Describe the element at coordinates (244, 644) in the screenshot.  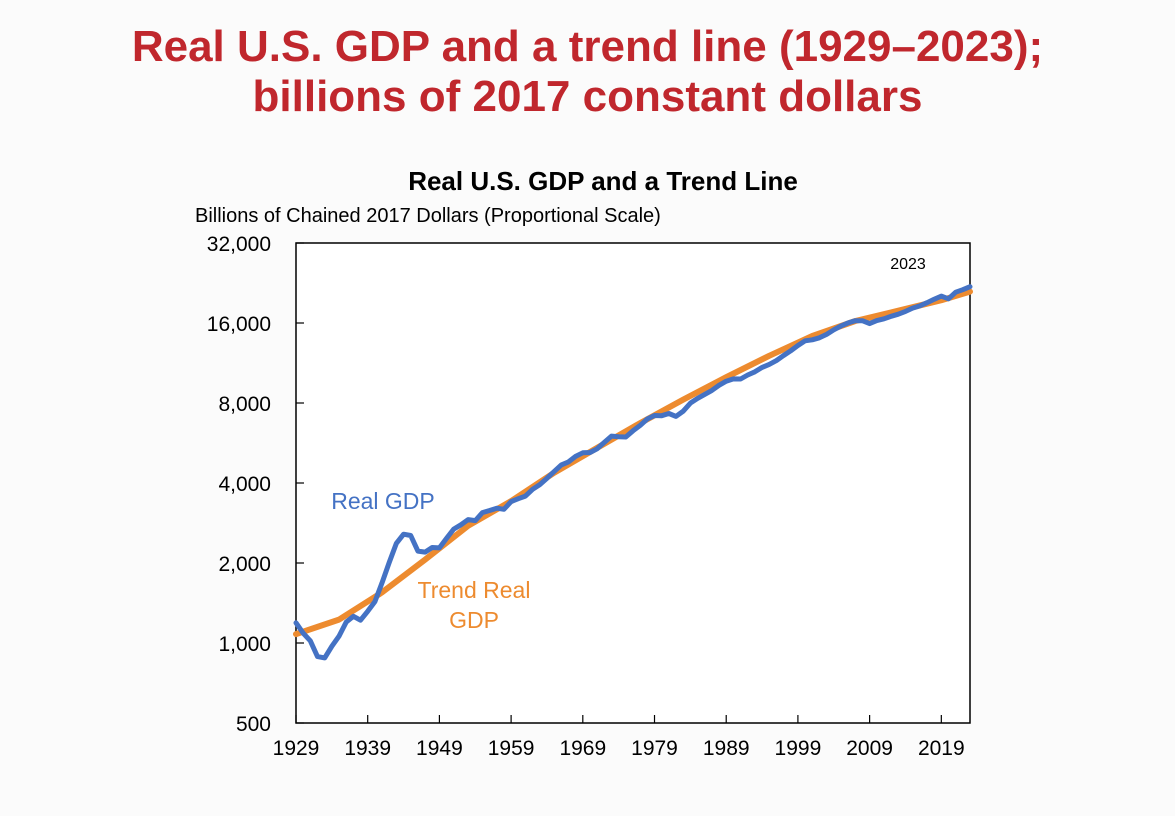
I see `y-tick-label: 1,000` at that location.